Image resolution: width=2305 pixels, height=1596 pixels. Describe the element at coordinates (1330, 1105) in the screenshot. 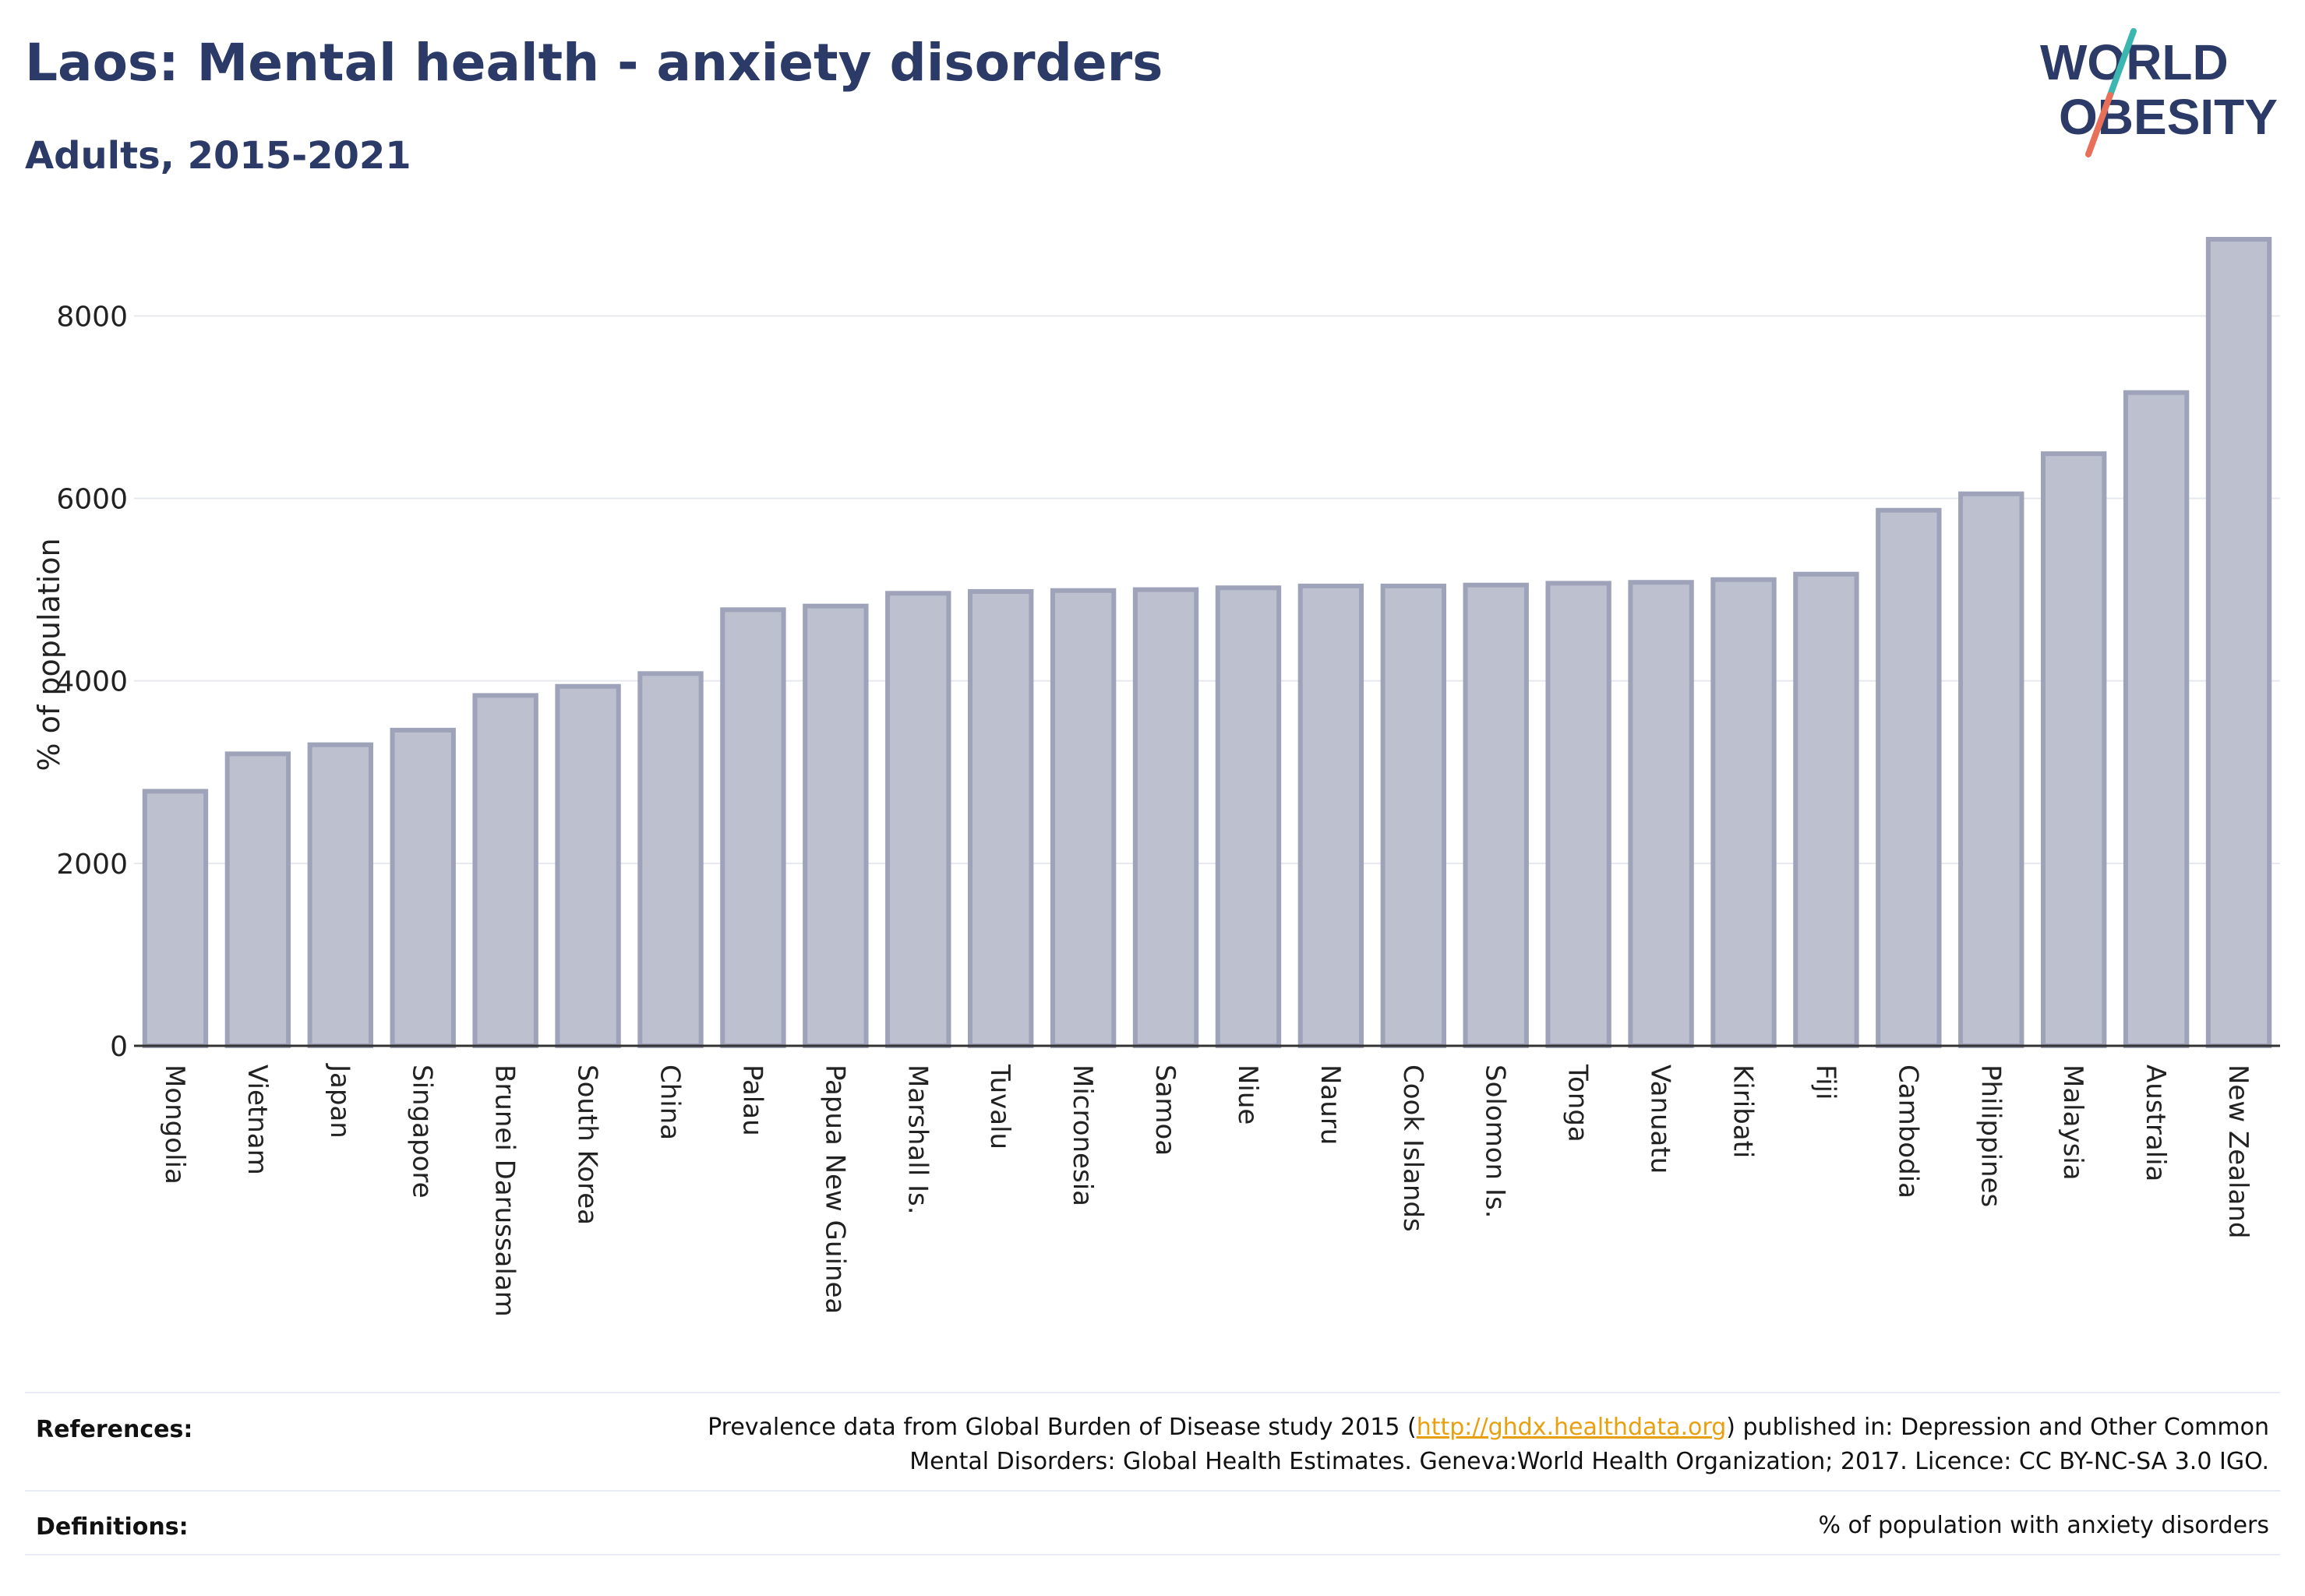

I see `x-tick-label: Nauru` at that location.